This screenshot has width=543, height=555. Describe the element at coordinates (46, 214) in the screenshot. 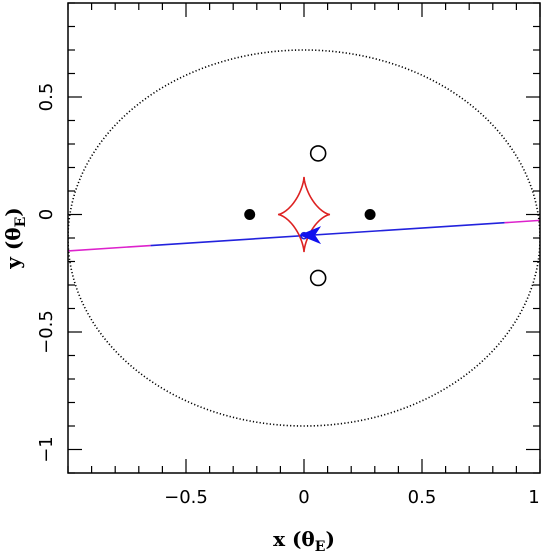

I see `y-tick-label: 0` at that location.